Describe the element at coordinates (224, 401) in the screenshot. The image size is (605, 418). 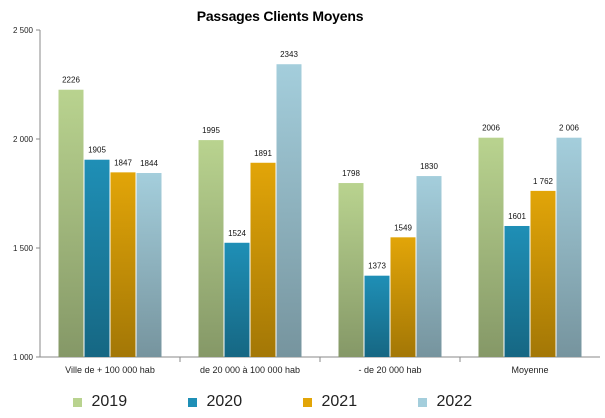
I see `legend-label: 2020` at that location.